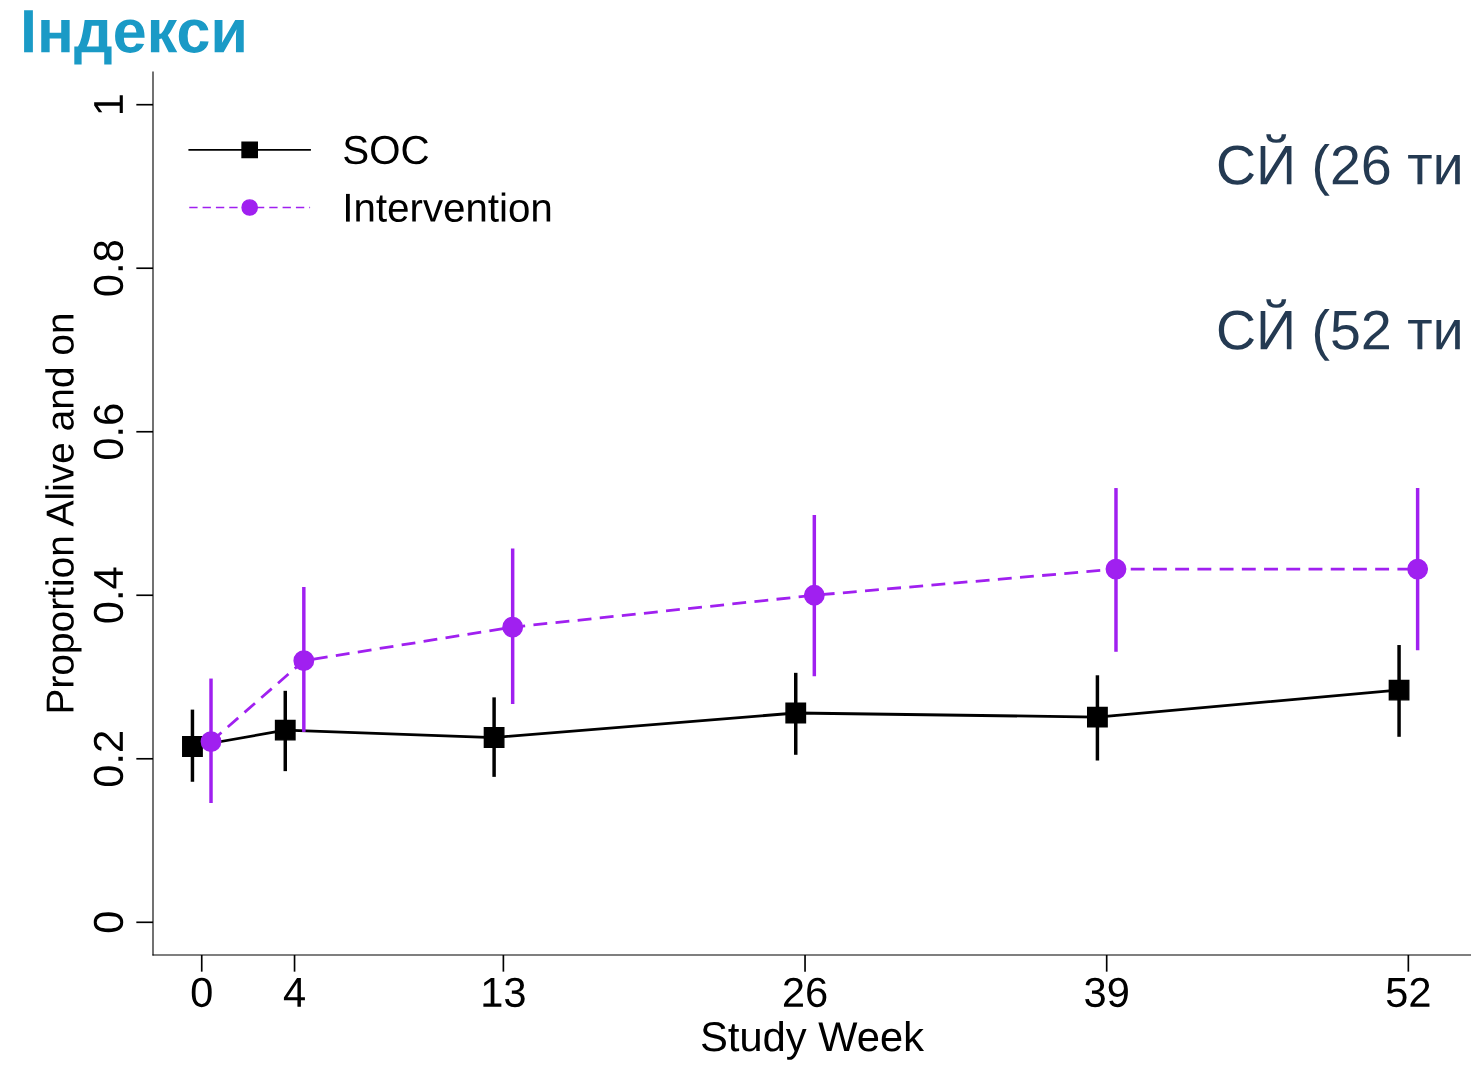 The height and width of the screenshot is (1091, 1471). Describe the element at coordinates (813, 1040) in the screenshot. I see `x-axis-title: Study Week` at that location.